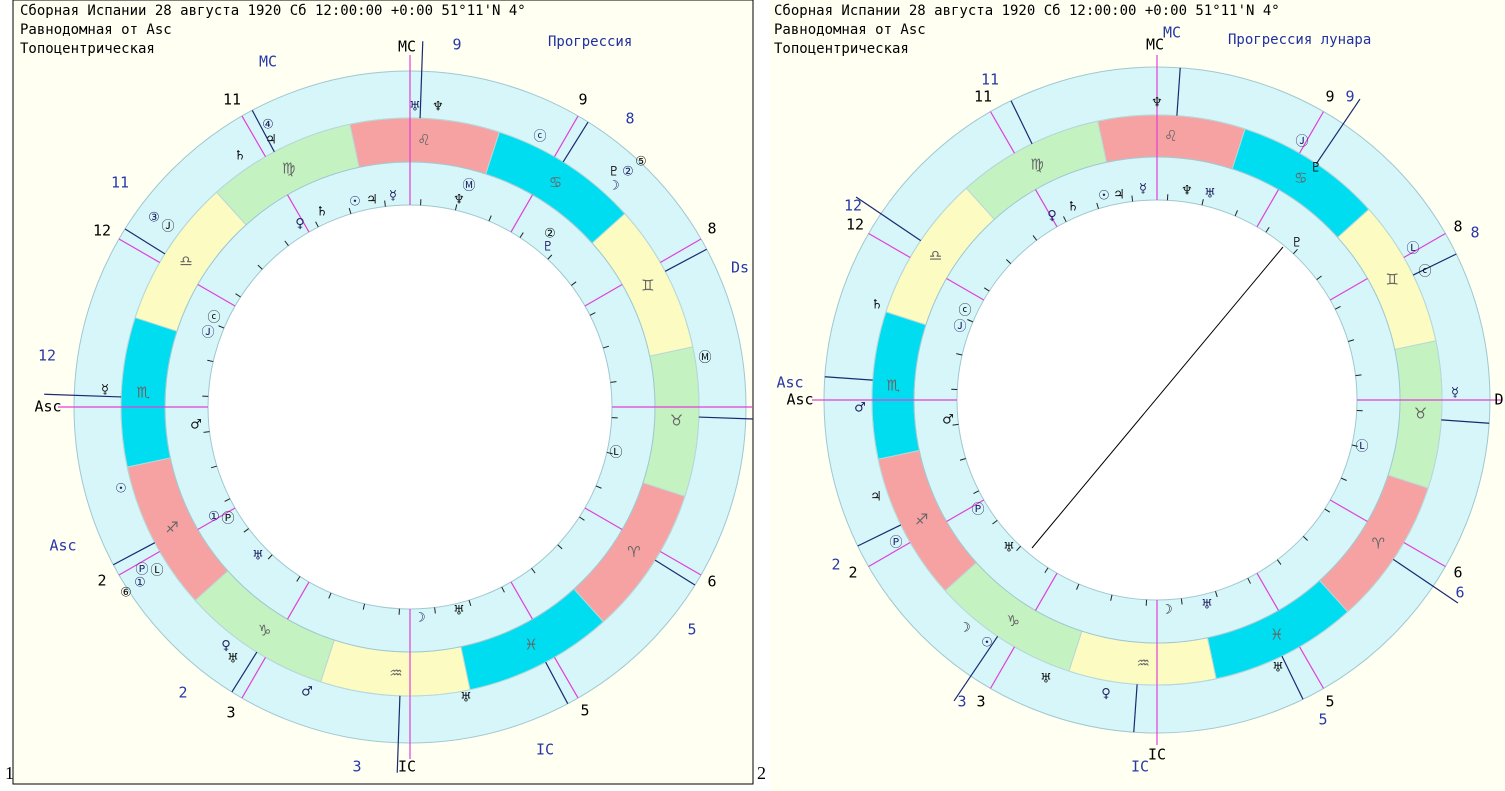 The image size is (1505, 791). Describe the element at coordinates (456, 45) in the screenshot. I see `chart-label: 9` at that location.